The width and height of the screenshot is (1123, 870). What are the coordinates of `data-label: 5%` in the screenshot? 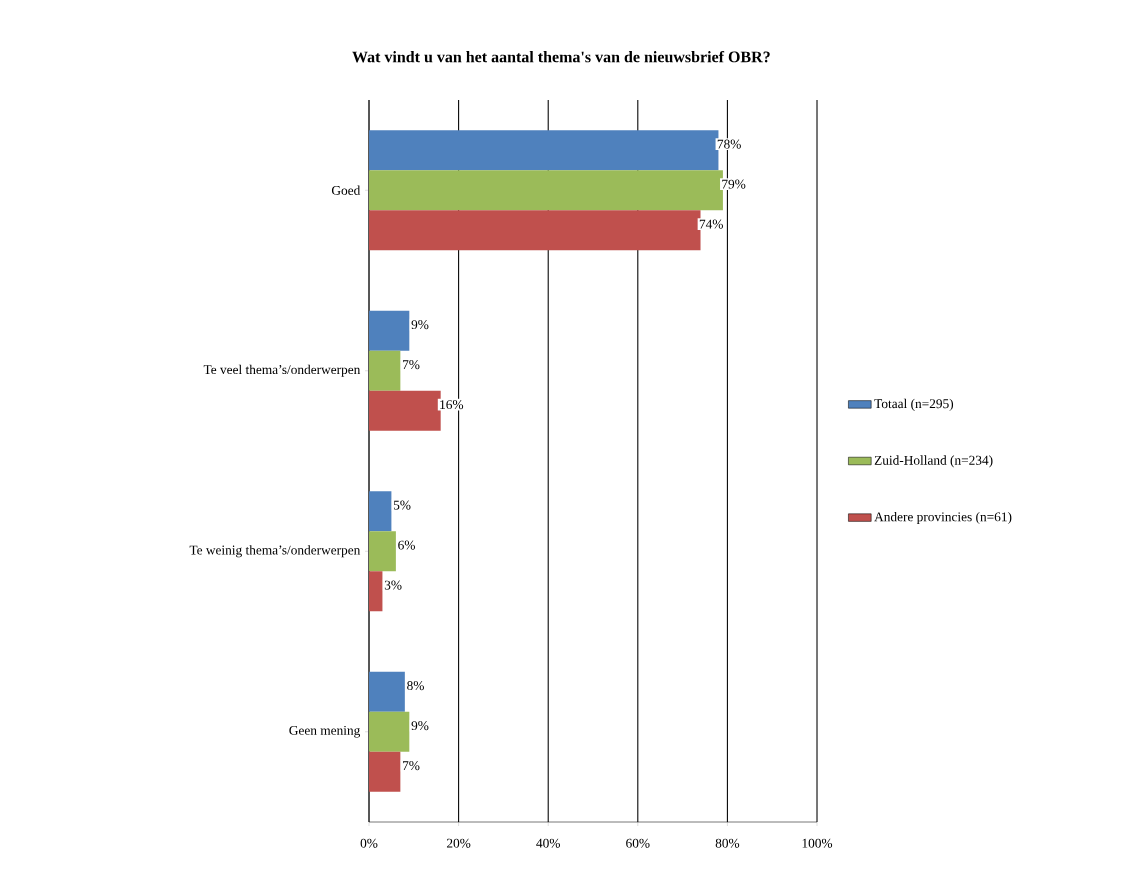 It's located at (402, 505).